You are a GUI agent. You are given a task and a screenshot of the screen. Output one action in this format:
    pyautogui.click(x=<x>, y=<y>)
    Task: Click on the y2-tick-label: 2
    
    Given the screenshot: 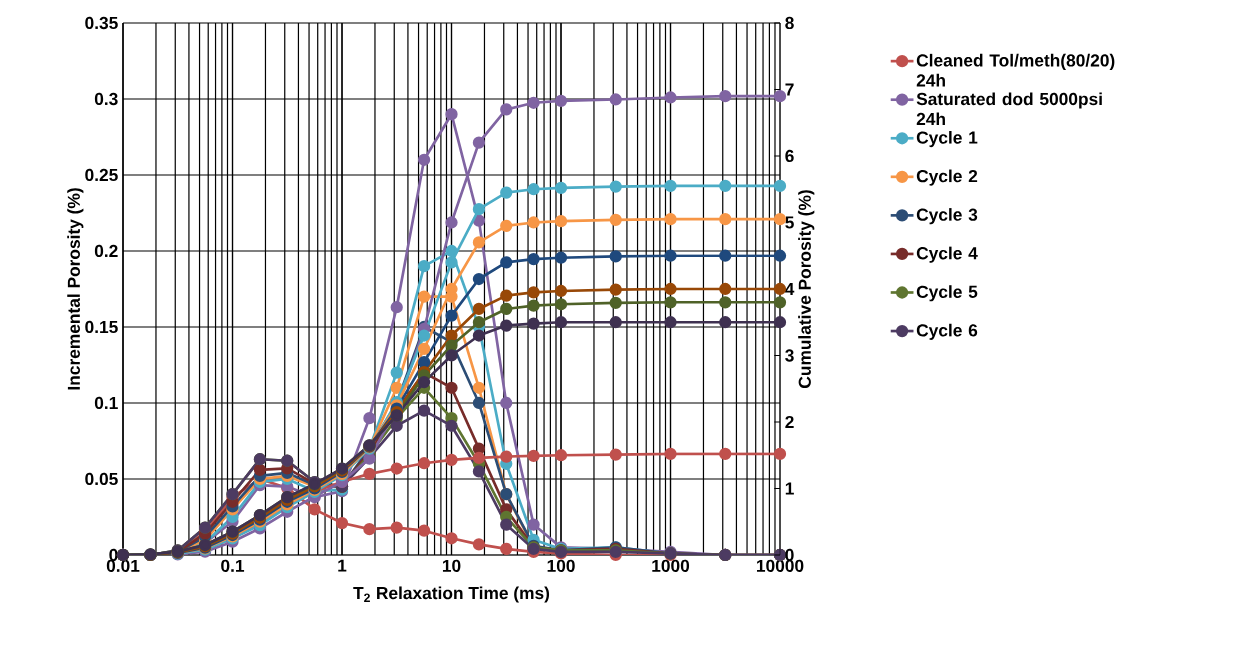 What is the action you would take?
    pyautogui.click(x=789, y=422)
    